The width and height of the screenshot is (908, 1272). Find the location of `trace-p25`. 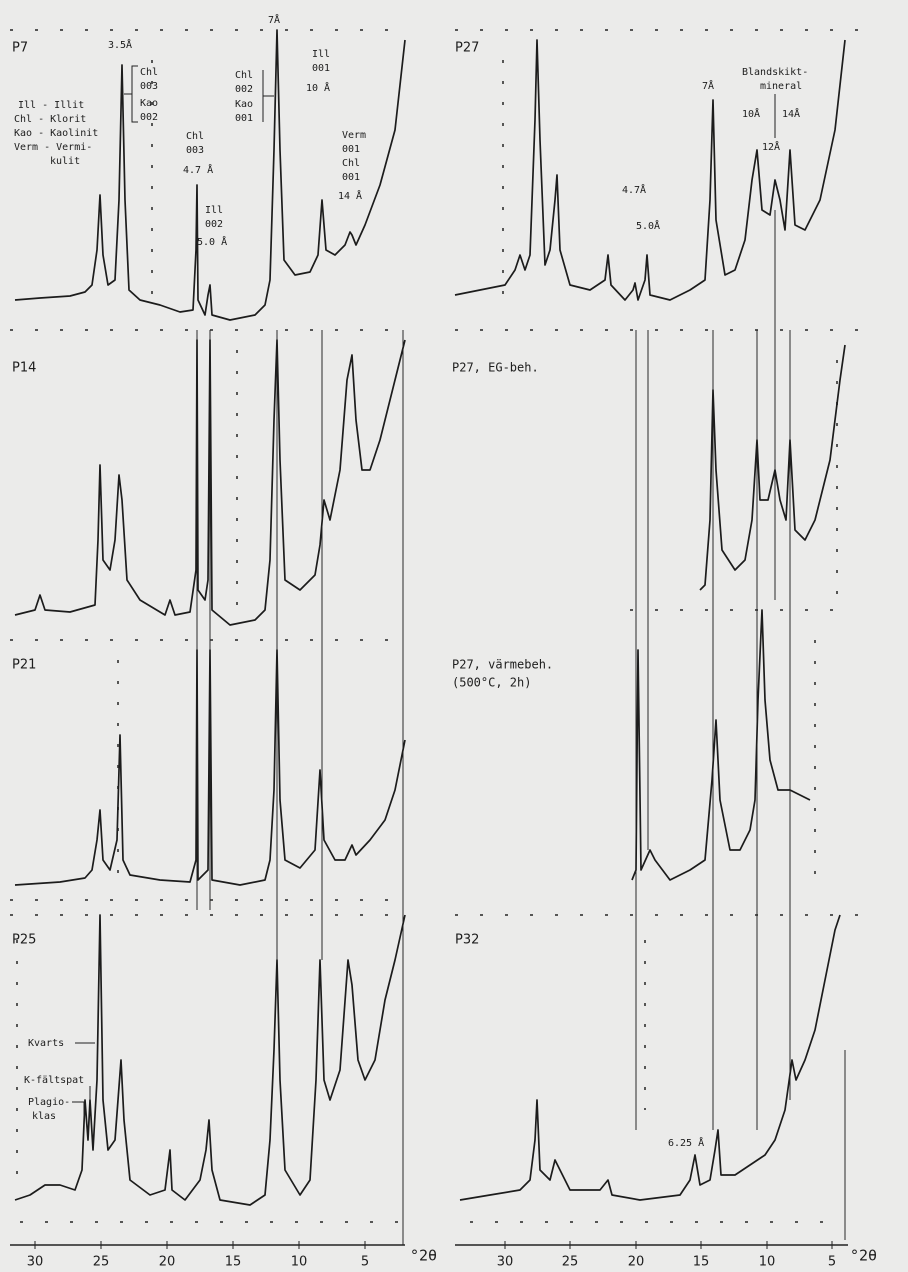

trace-p25 is located at coordinates (210, 1060).